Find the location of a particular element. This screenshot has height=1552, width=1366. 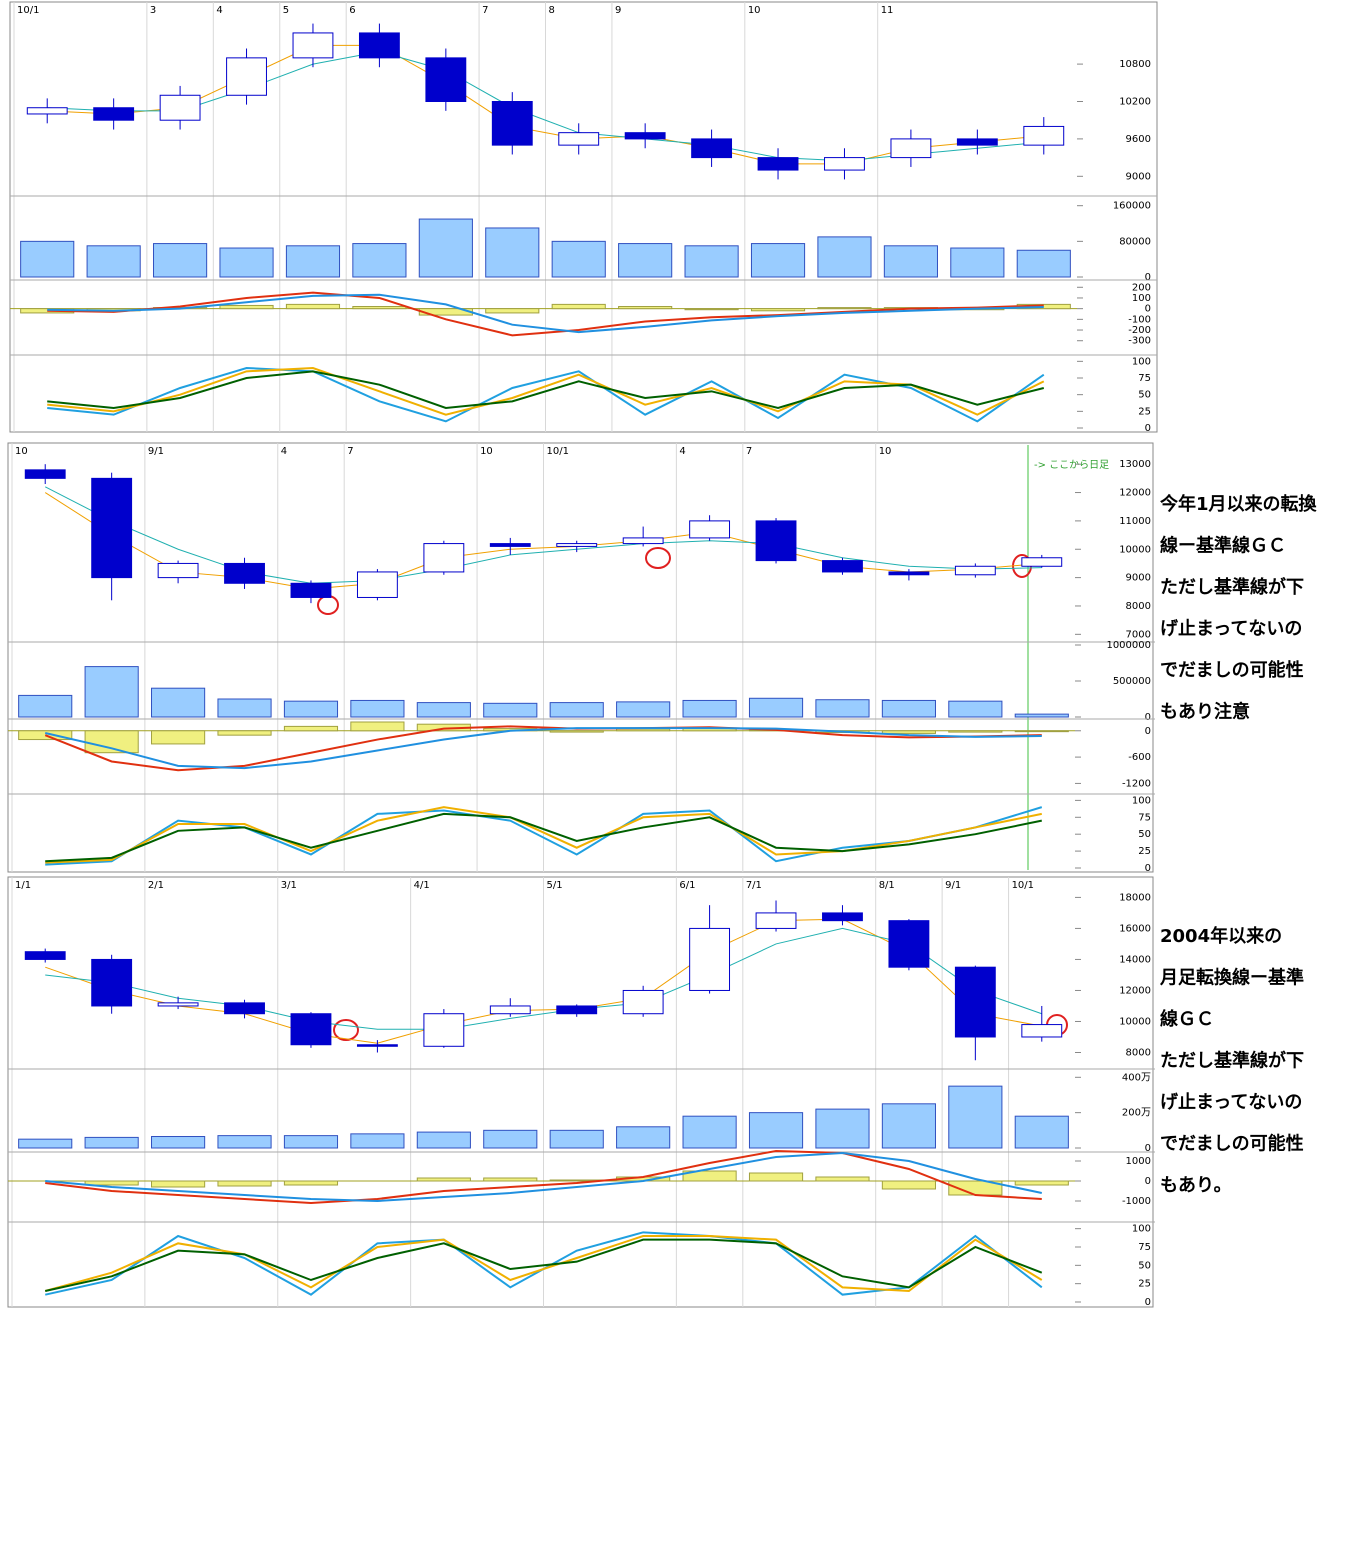

highlight-circle is located at coordinates (658, 558).